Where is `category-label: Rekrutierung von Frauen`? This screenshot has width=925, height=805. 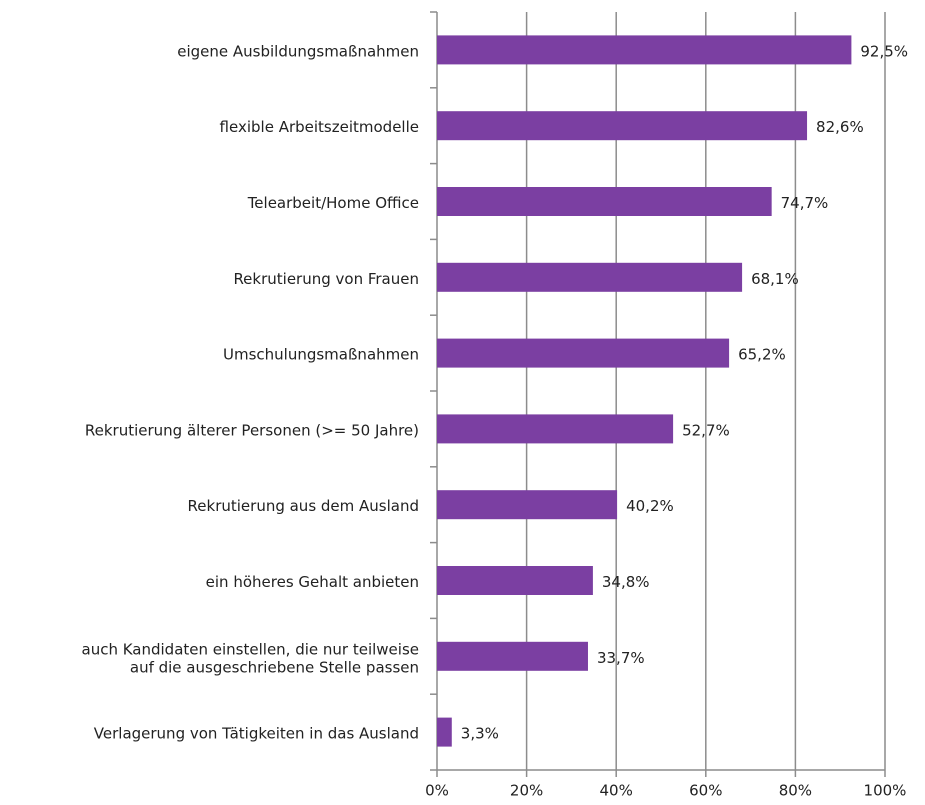 category-label: Rekrutierung von Frauen is located at coordinates (326, 279).